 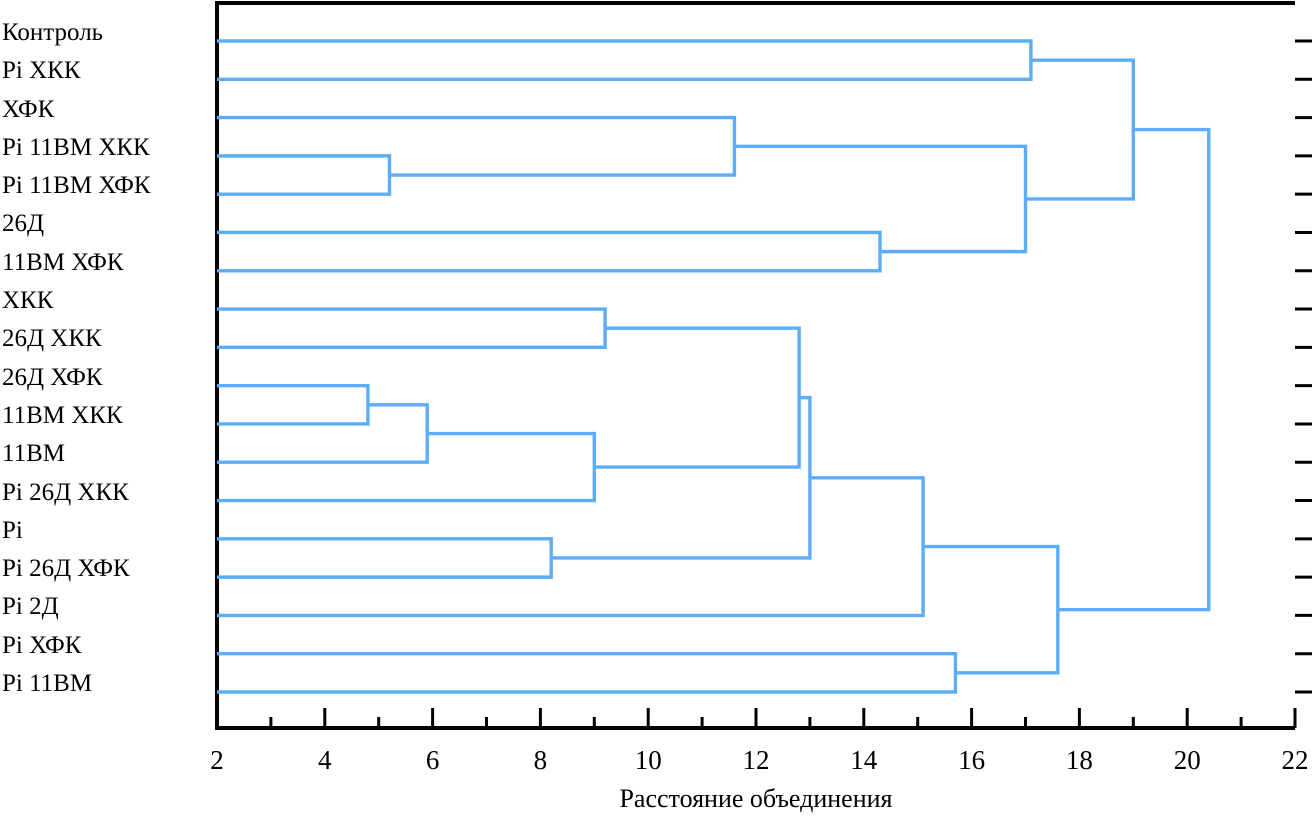 I want to click on leaf-label: Pi 11ВМ, so click(x=47, y=683).